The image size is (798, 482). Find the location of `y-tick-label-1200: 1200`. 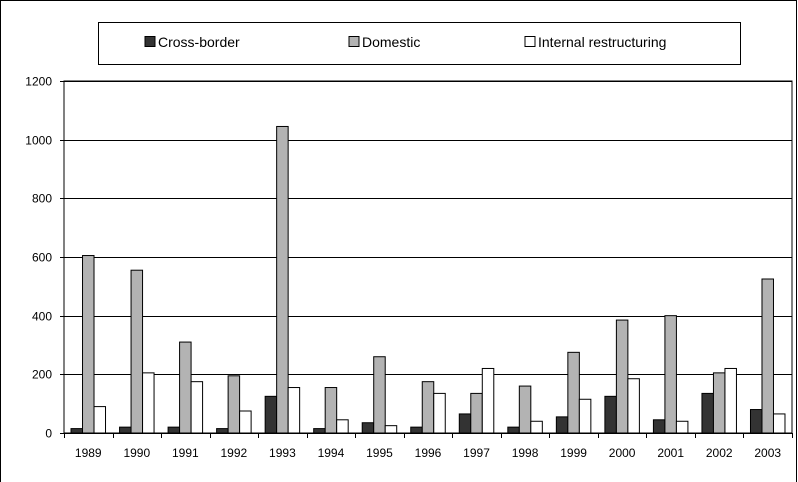

y-tick-label-1200: 1200 is located at coordinates (38, 82).